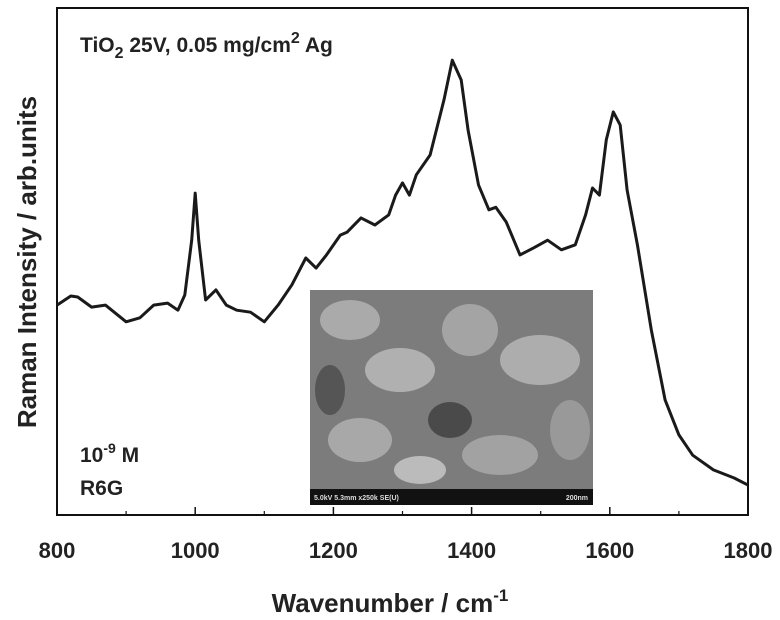 The height and width of the screenshot is (620, 780). I want to click on annotation-part: Ag, so click(316, 45).